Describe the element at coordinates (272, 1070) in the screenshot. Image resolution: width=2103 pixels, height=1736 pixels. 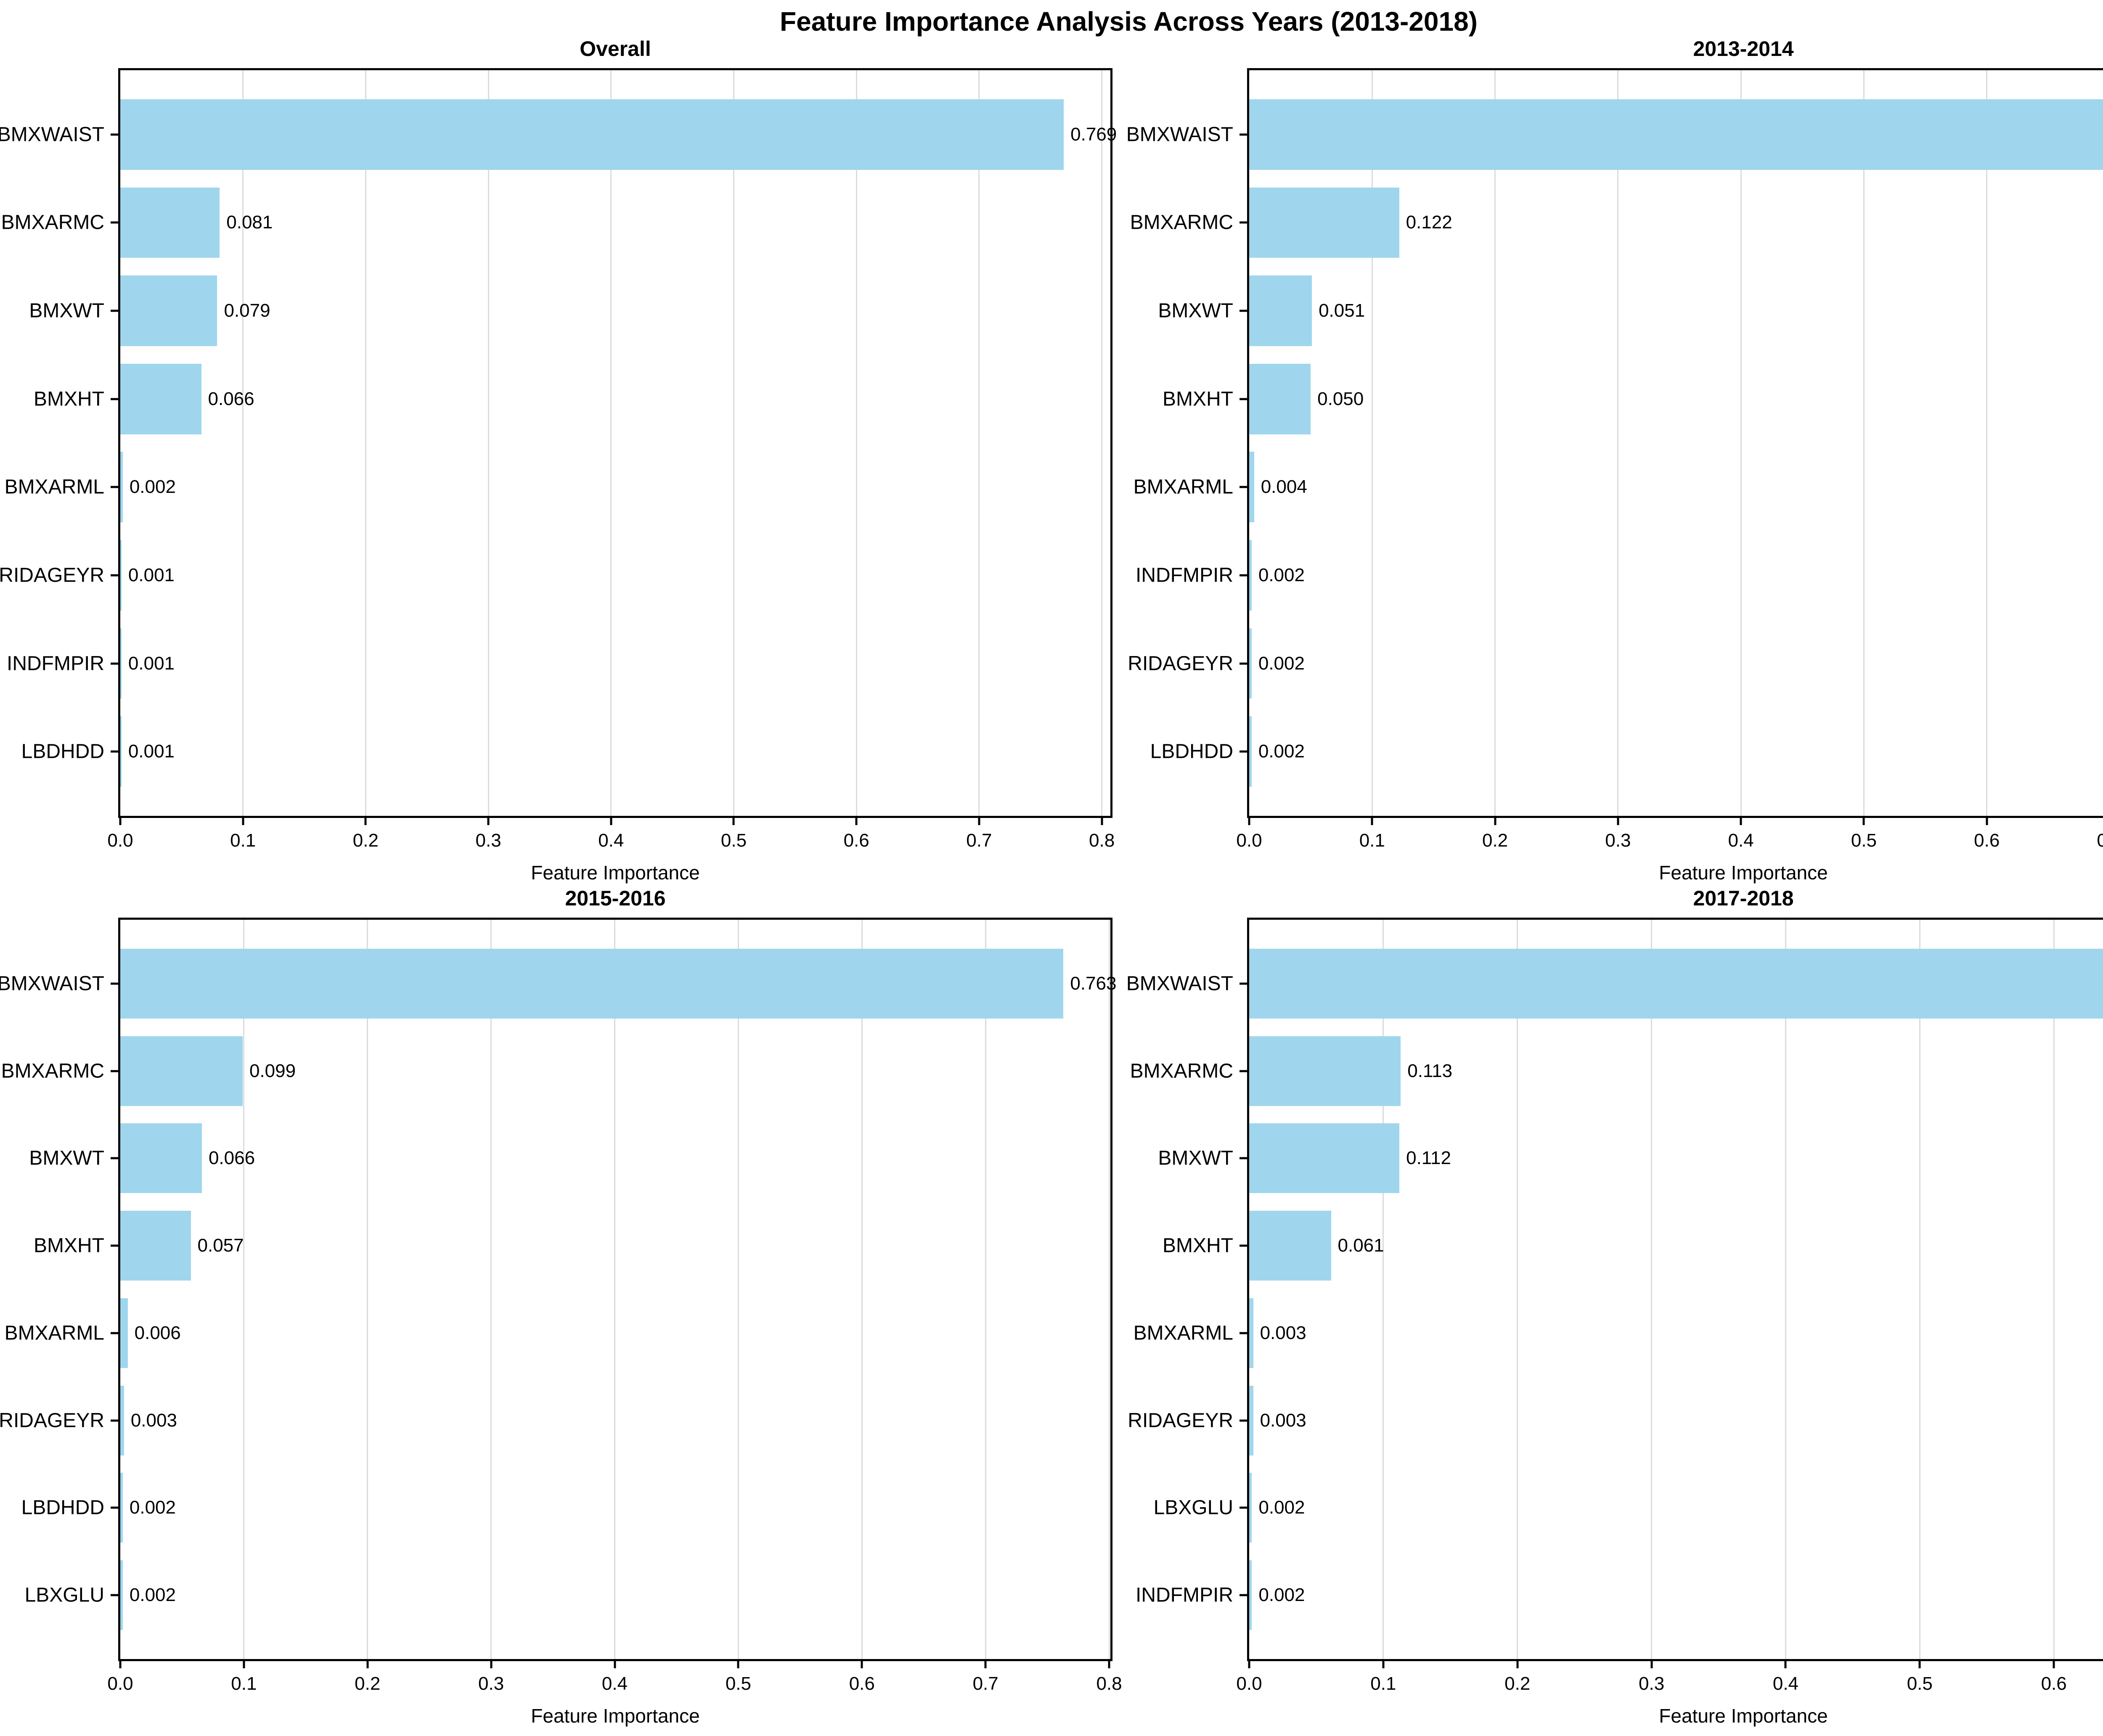
I see `bar-value-label: 0.099` at that location.